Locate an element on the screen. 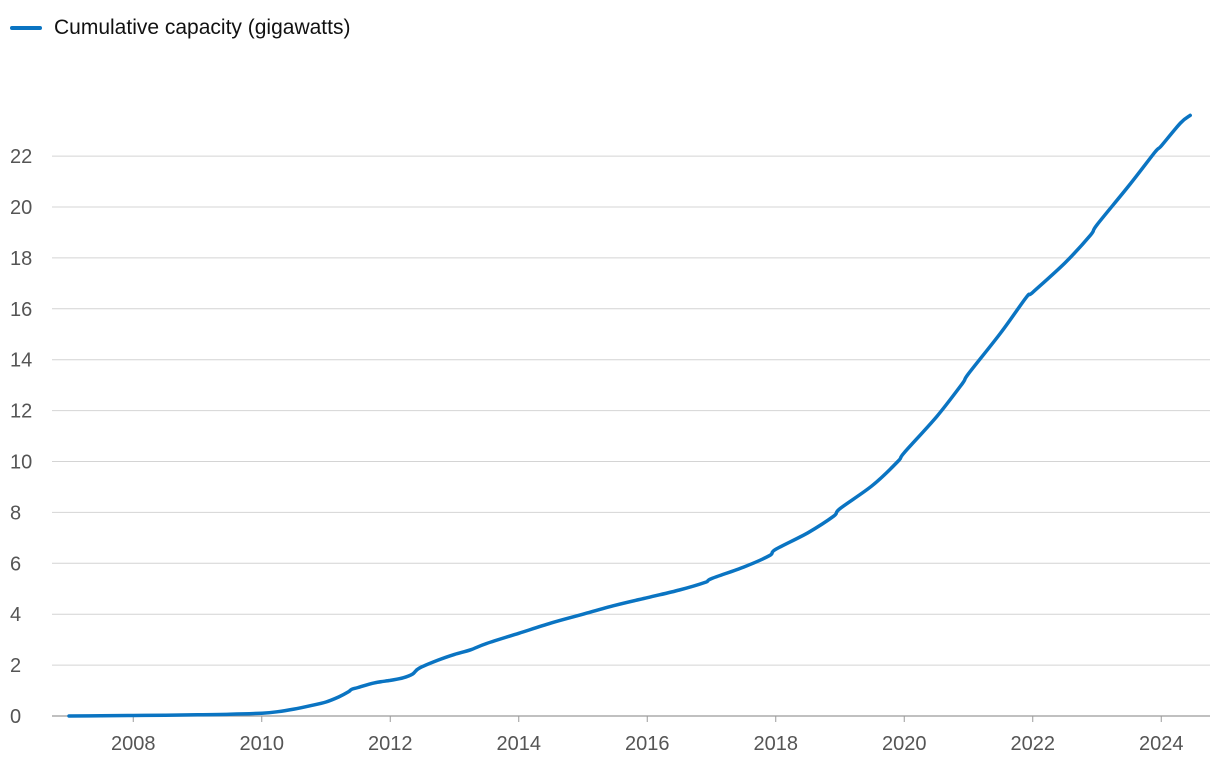 The image size is (1220, 762). legend-label: Cumulative capacity (gigawatts) is located at coordinates (202, 27).